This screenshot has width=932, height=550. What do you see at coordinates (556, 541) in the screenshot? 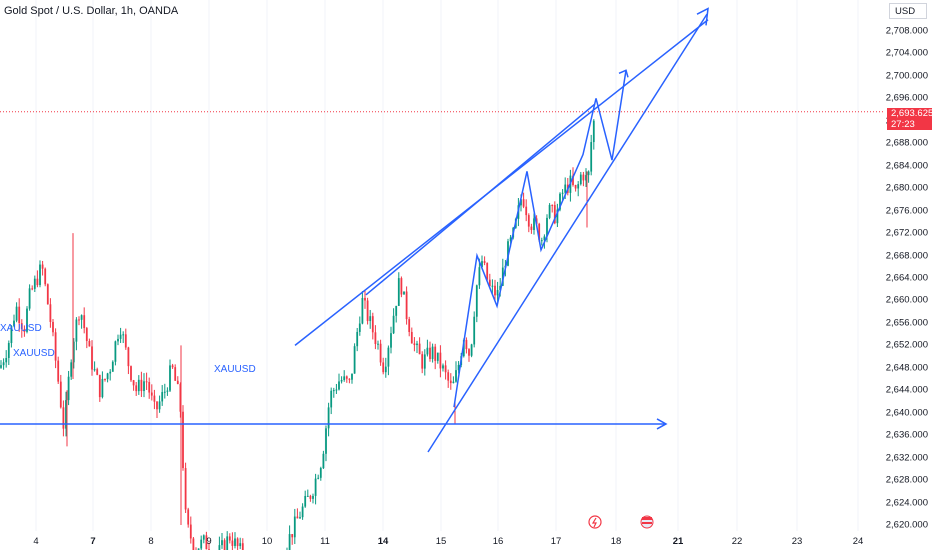
I see `x-tick-label: 17` at bounding box center [556, 541].